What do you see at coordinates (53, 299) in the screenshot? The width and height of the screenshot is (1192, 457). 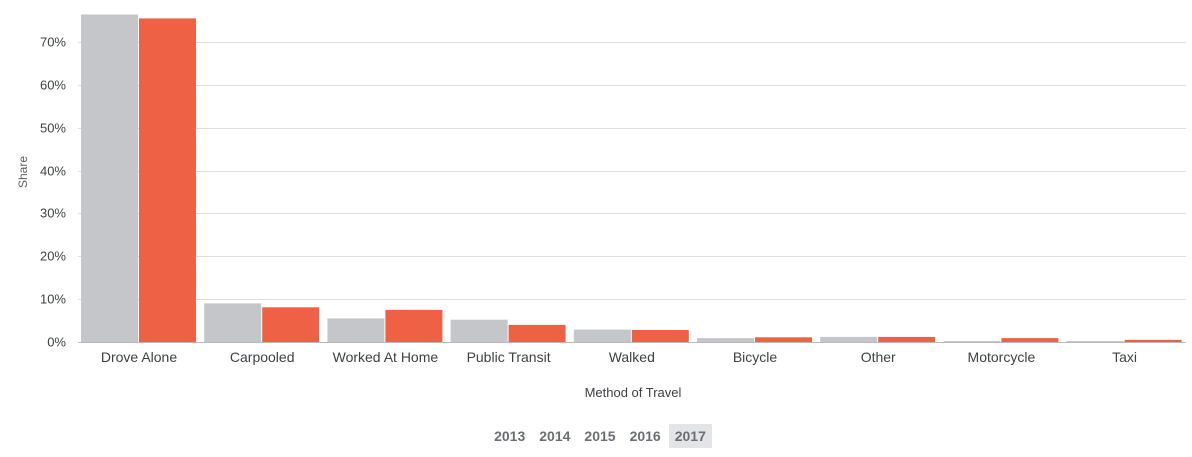 I see `y-tick-label: 10%` at bounding box center [53, 299].